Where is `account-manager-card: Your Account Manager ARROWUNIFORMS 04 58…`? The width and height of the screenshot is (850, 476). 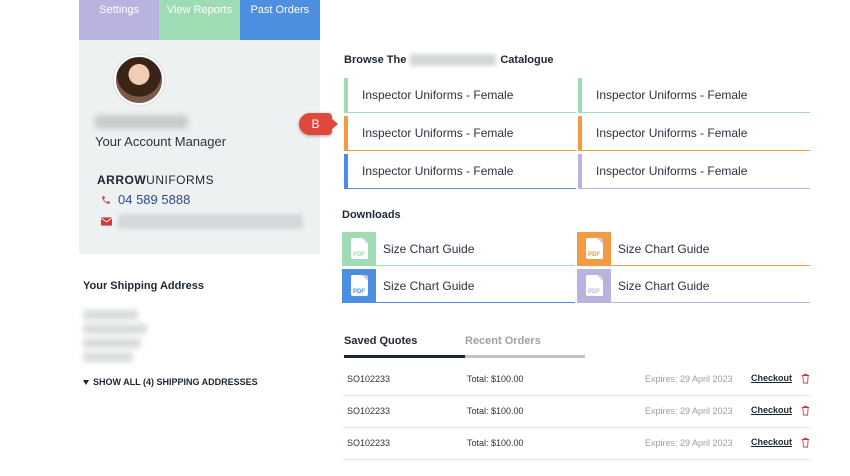
account-manager-card: Your Account Manager ARROWUNIFORMS 04 58… is located at coordinates (199, 147).